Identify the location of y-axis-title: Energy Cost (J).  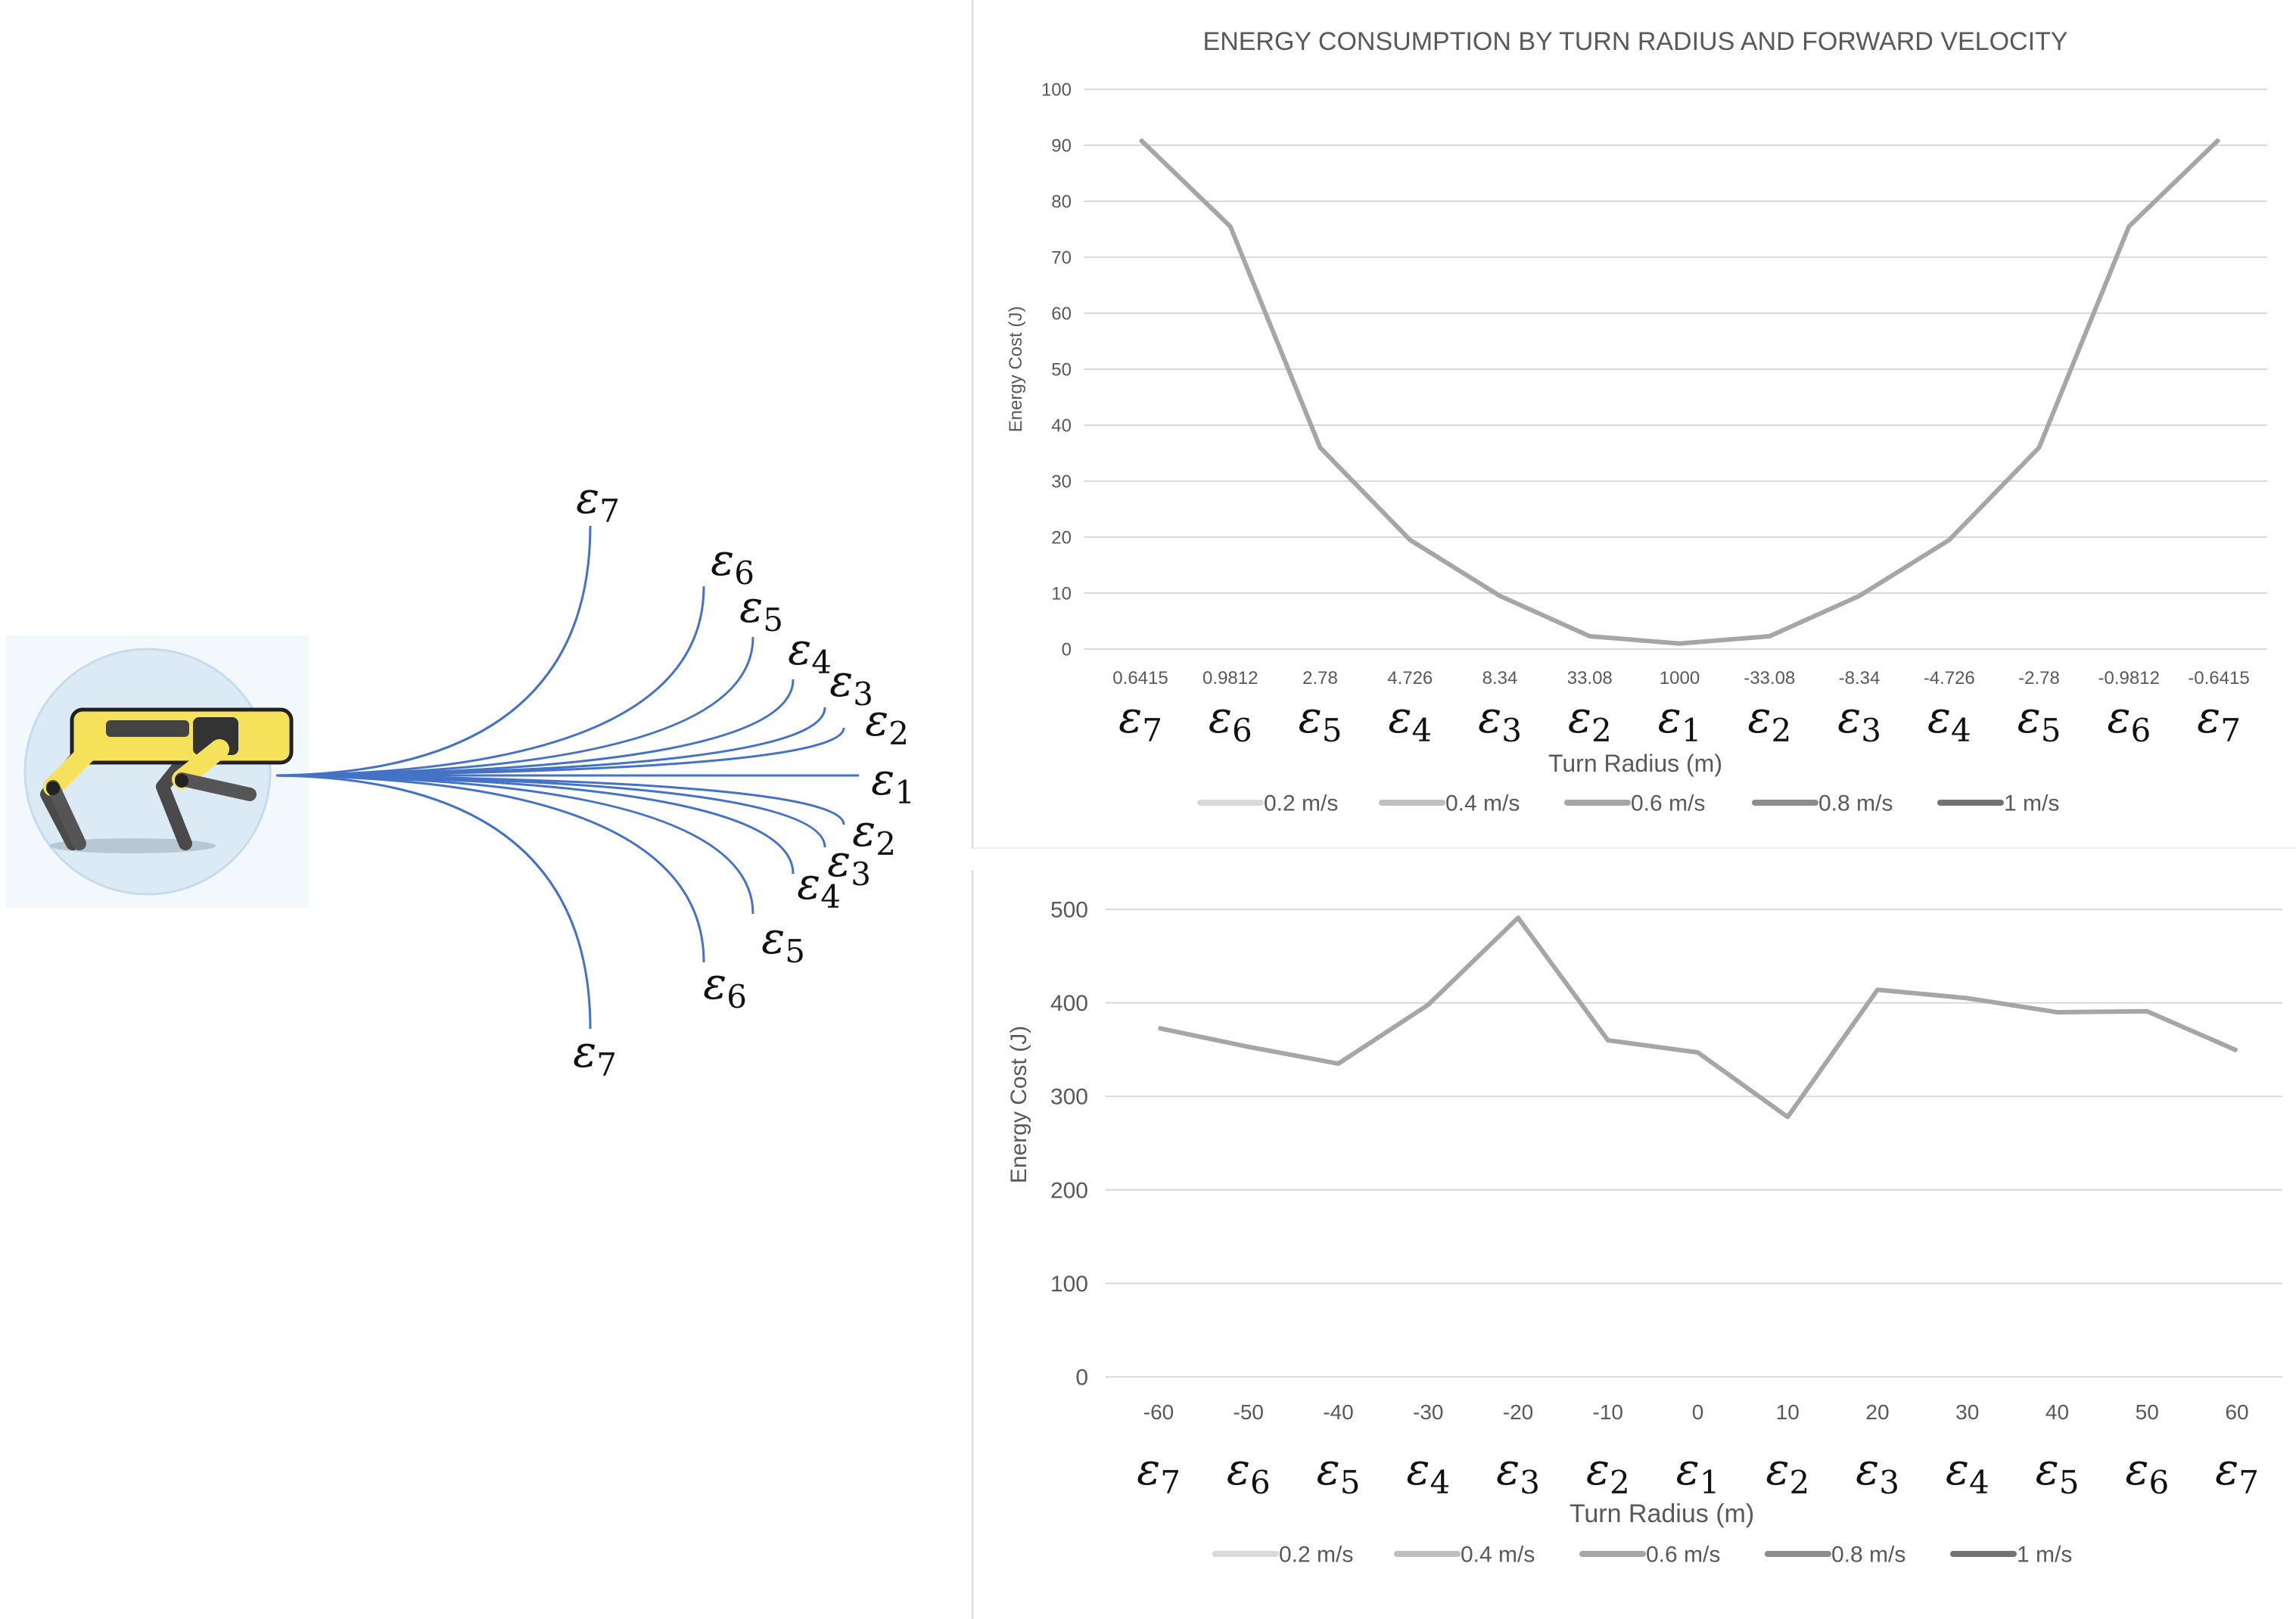
(1018, 1104).